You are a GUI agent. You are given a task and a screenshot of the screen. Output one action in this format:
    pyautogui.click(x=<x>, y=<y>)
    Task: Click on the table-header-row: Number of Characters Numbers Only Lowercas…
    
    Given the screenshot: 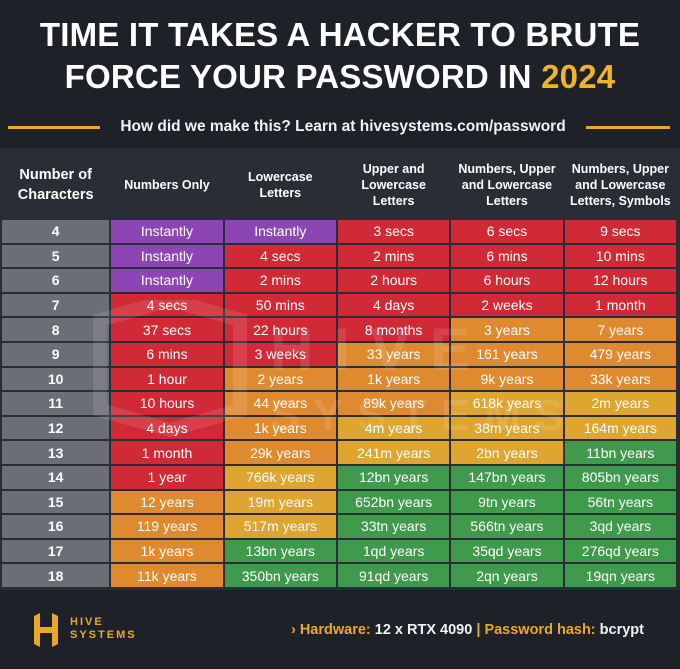 What is the action you would take?
    pyautogui.click(x=339, y=185)
    